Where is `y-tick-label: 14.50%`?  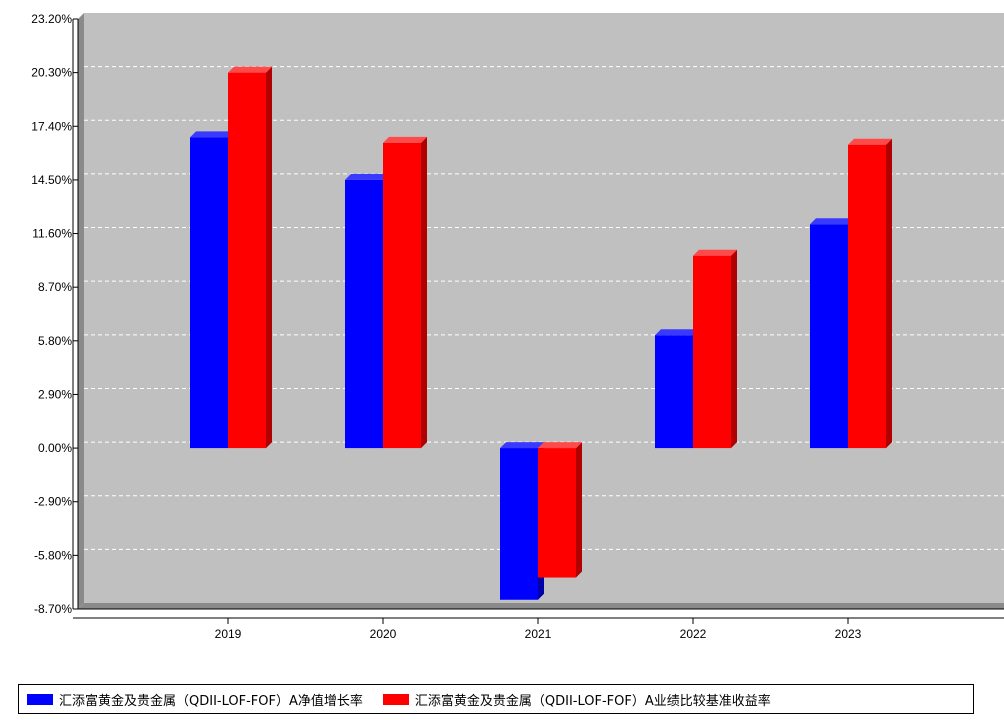
y-tick-label: 14.50% is located at coordinates (51, 180).